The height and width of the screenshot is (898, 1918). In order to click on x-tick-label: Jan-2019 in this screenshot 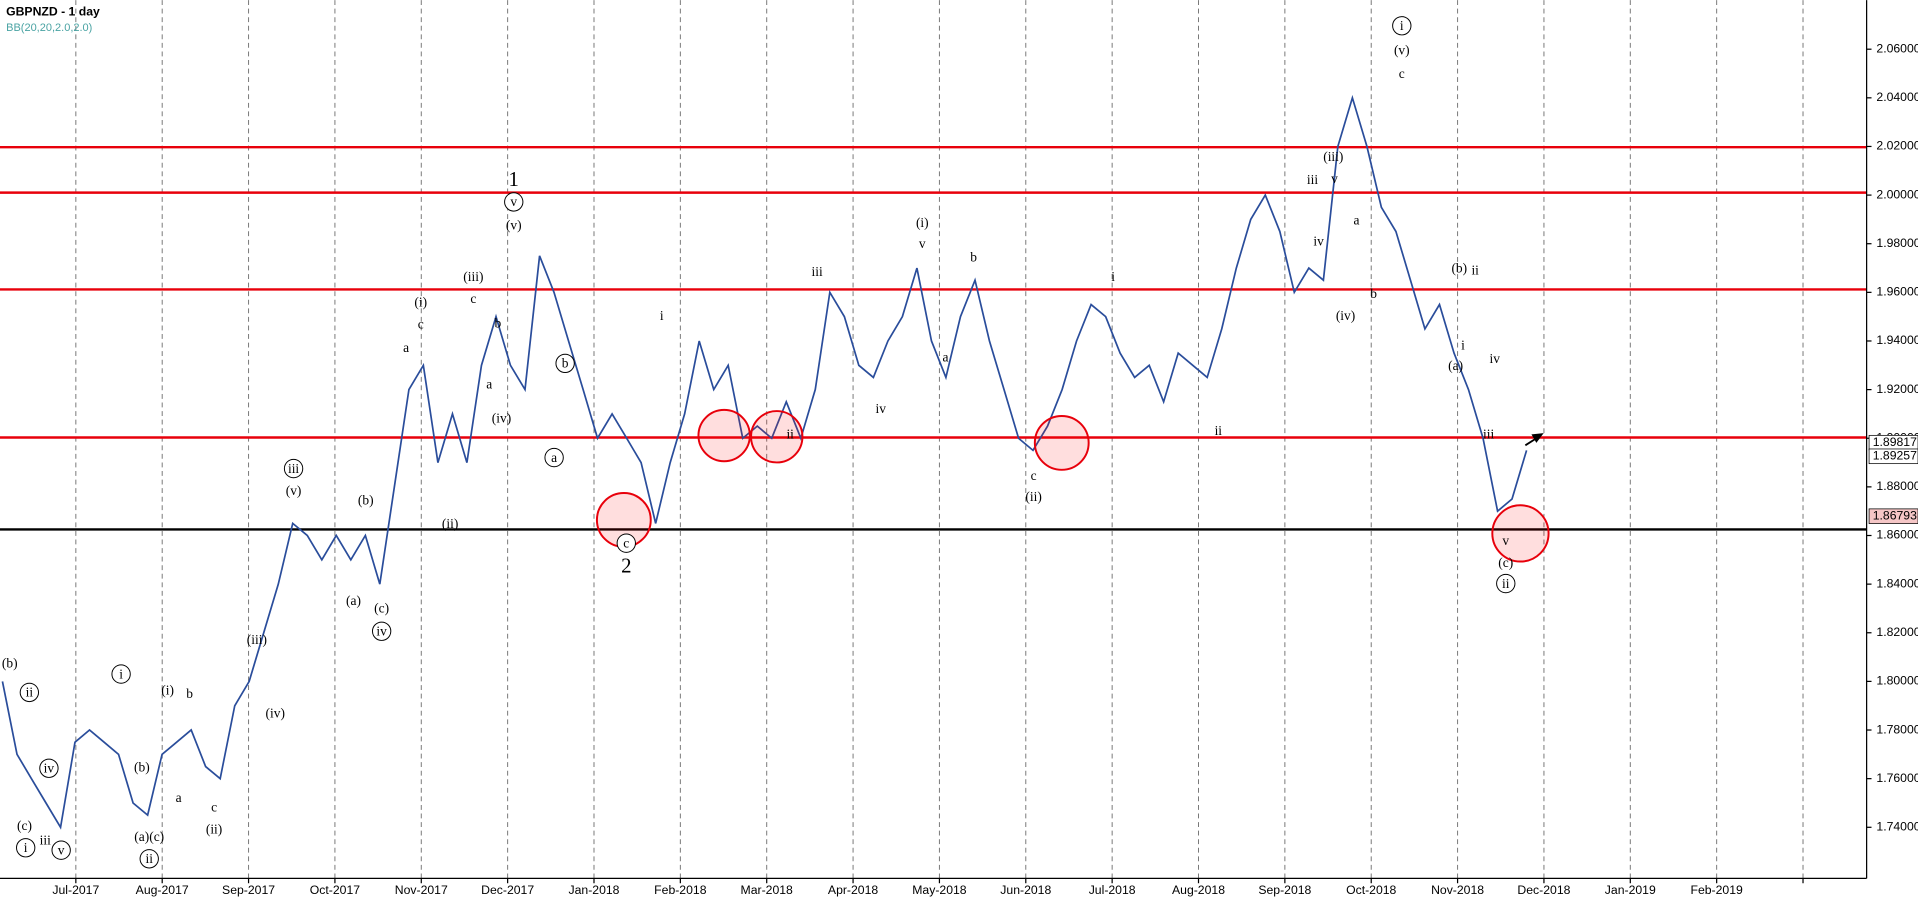, I will do `click(1630, 890)`.